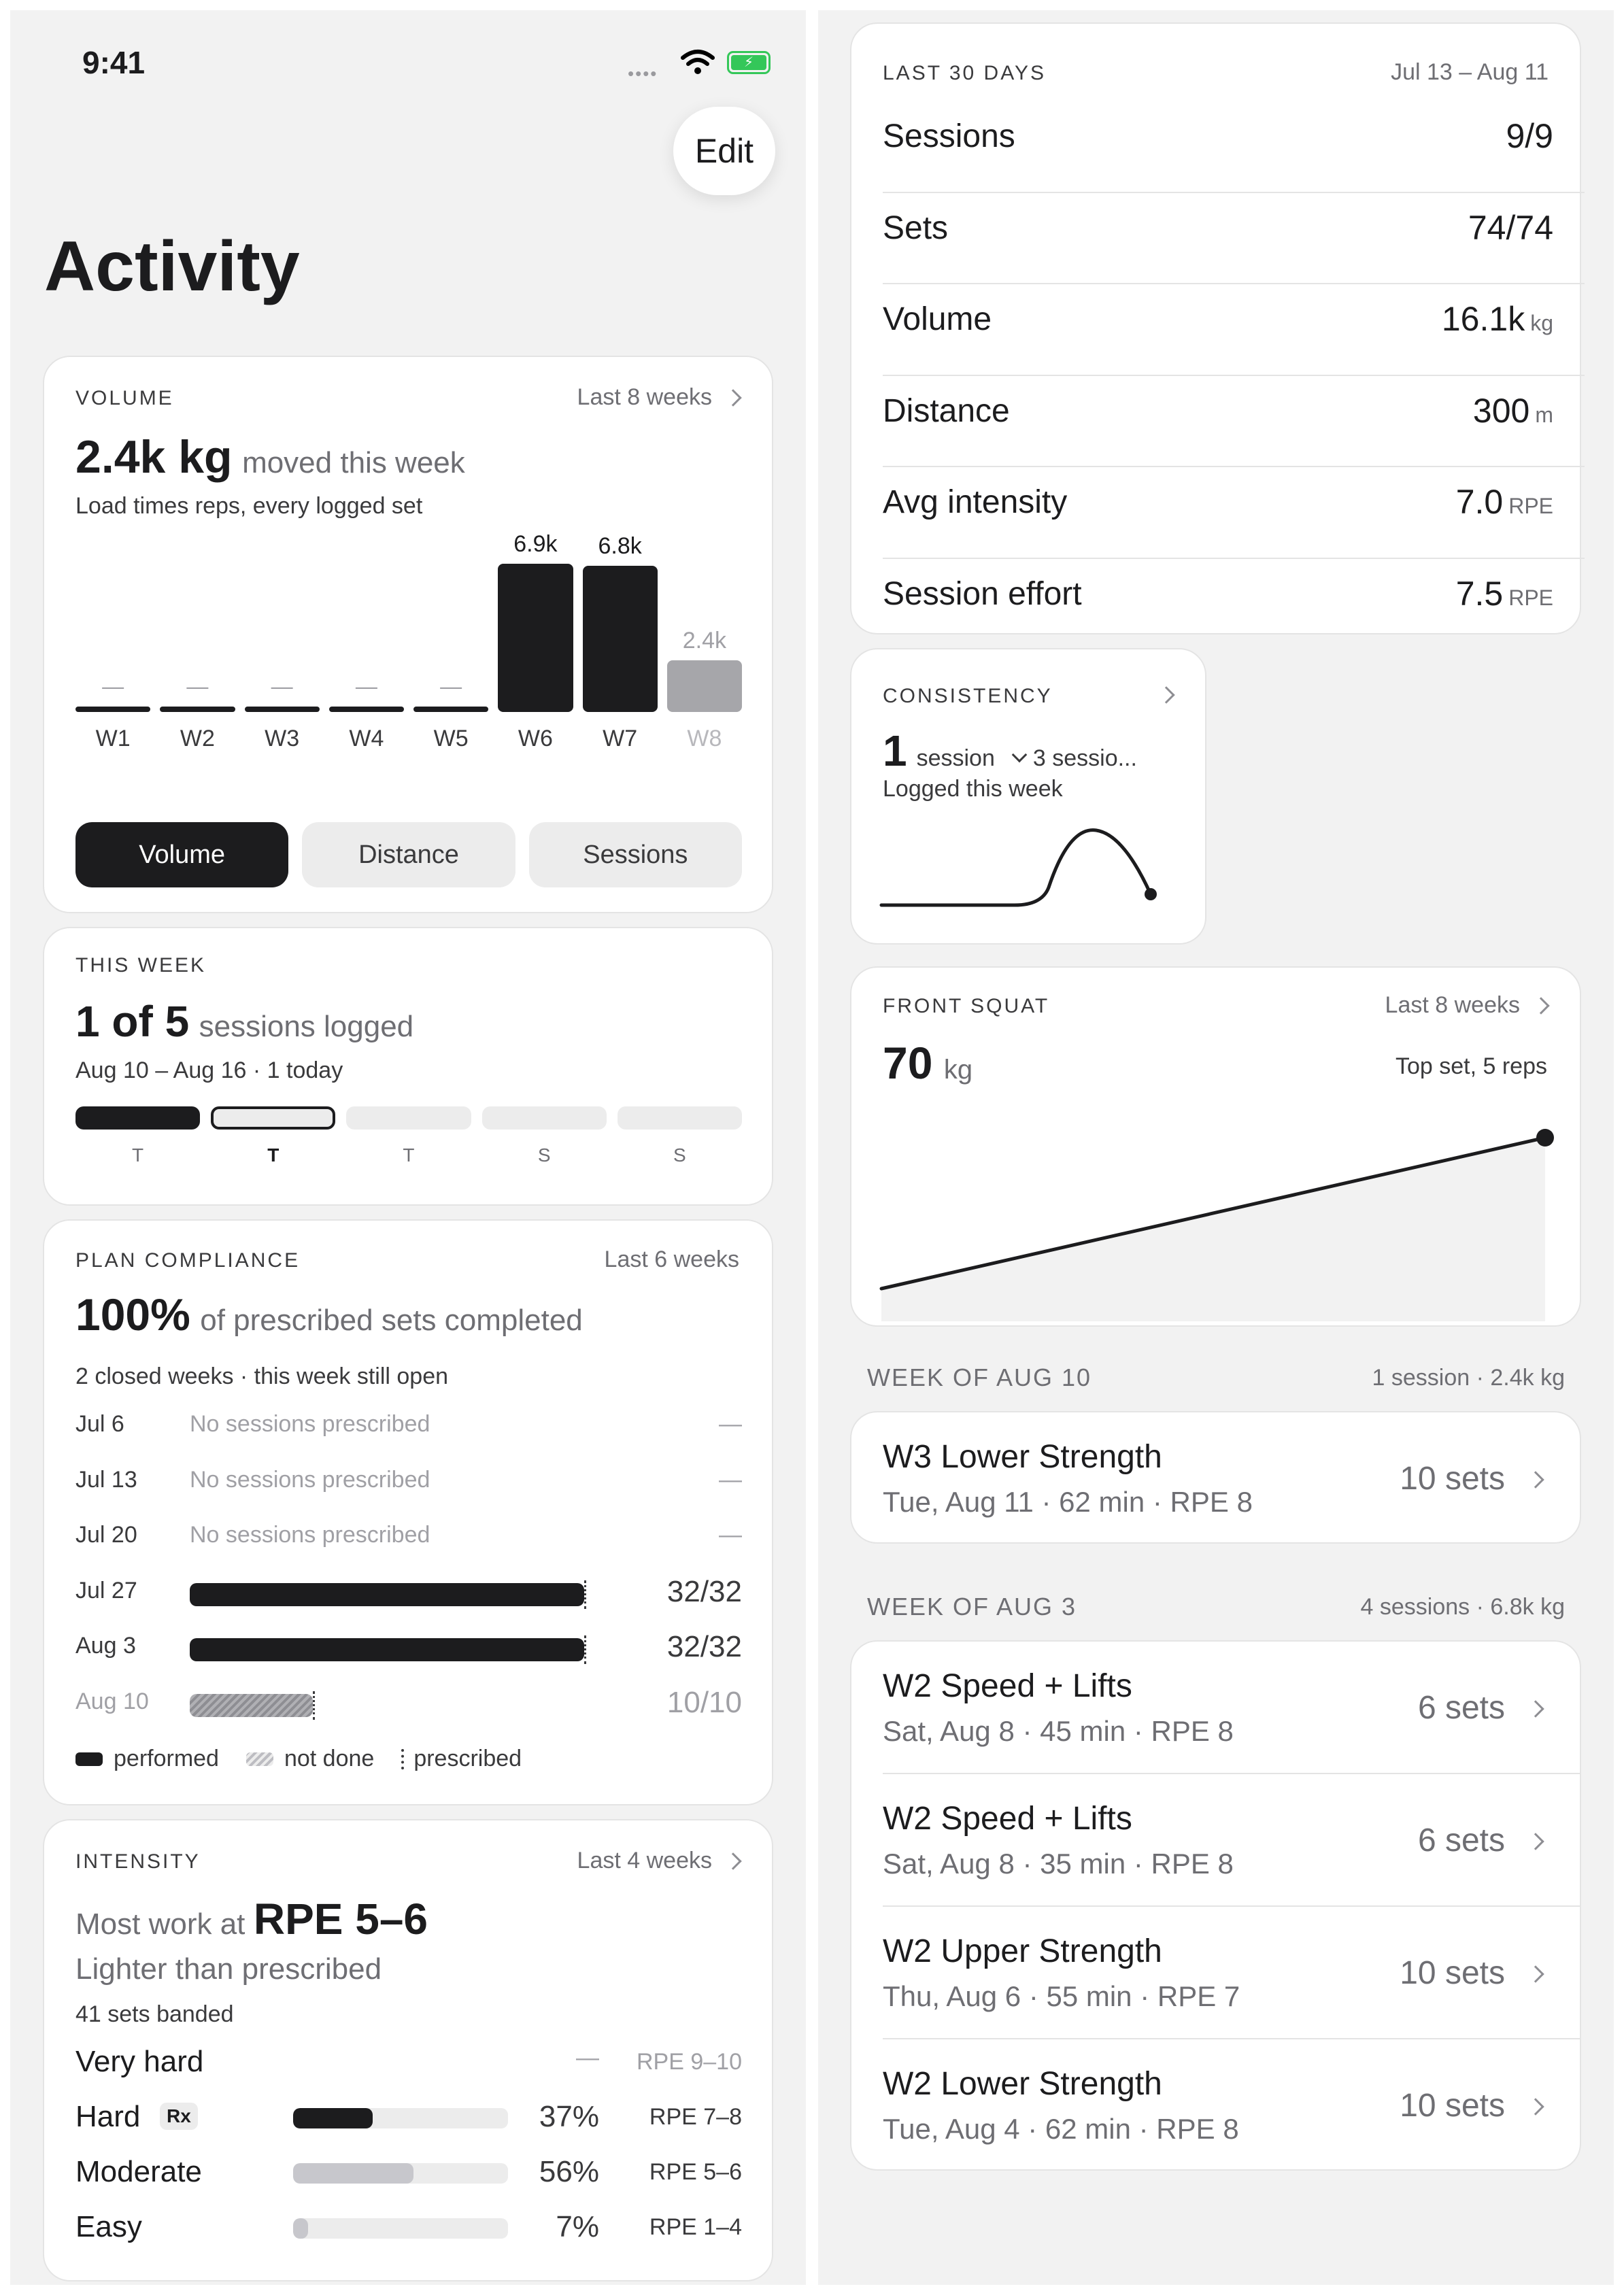 Image resolution: width=1624 pixels, height=2291 pixels. What do you see at coordinates (139, 2061) in the screenshot?
I see `intensity-band-label: Very hard` at bounding box center [139, 2061].